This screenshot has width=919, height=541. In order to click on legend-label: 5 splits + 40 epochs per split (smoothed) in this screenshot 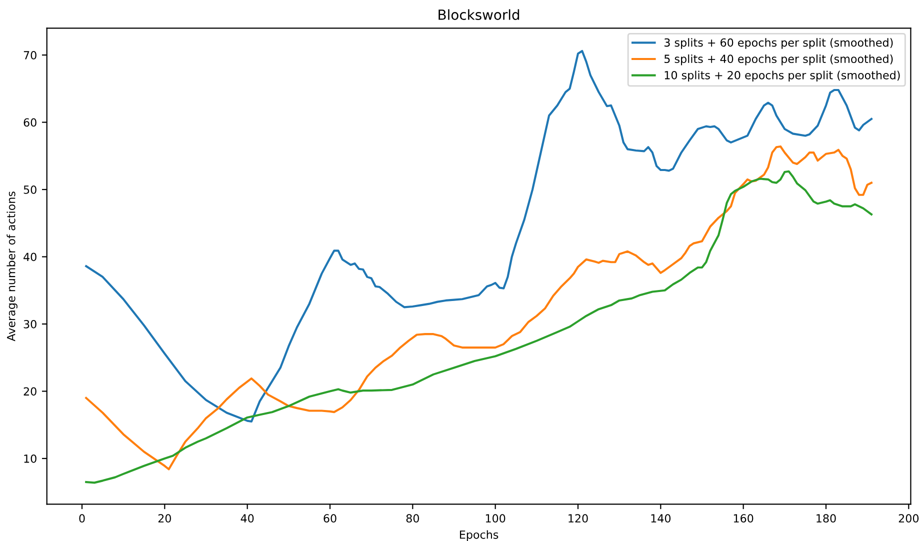, I will do `click(778, 60)`.